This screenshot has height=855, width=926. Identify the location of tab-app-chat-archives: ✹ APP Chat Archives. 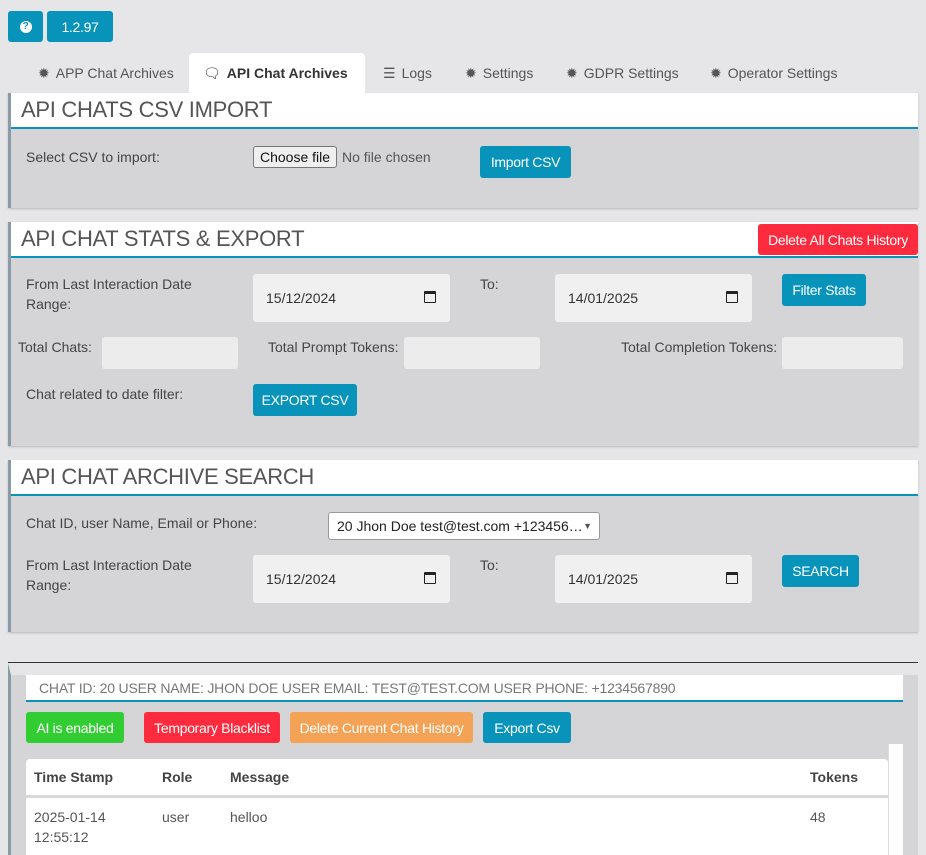
(106, 73).